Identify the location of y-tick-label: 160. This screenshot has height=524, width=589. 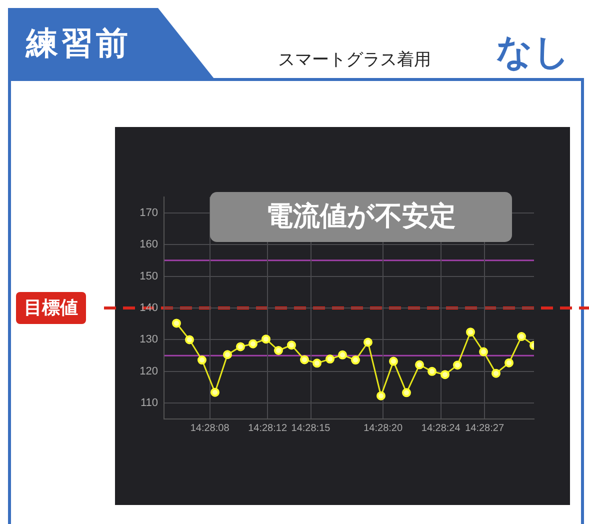
(149, 244).